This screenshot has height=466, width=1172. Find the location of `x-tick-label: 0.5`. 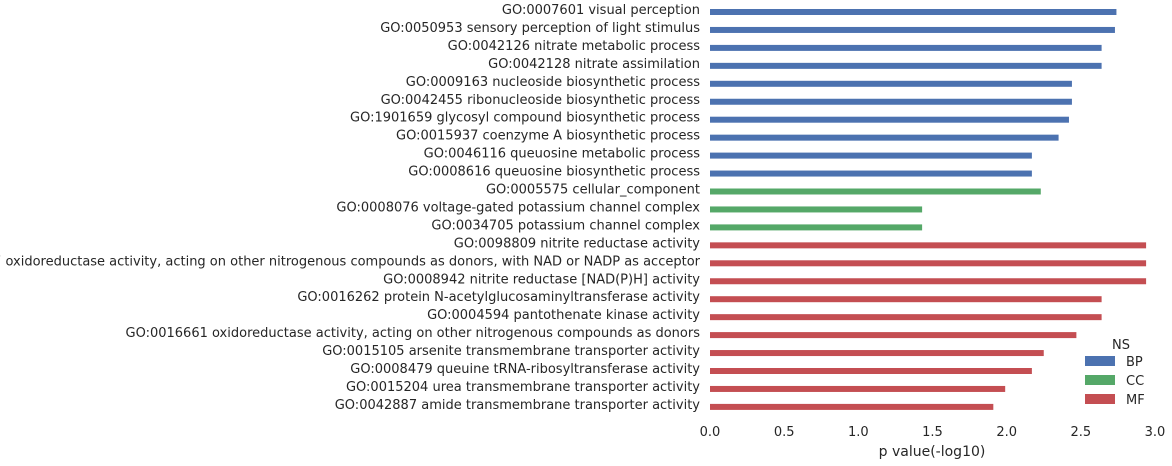

x-tick-label: 0.5 is located at coordinates (784, 432).